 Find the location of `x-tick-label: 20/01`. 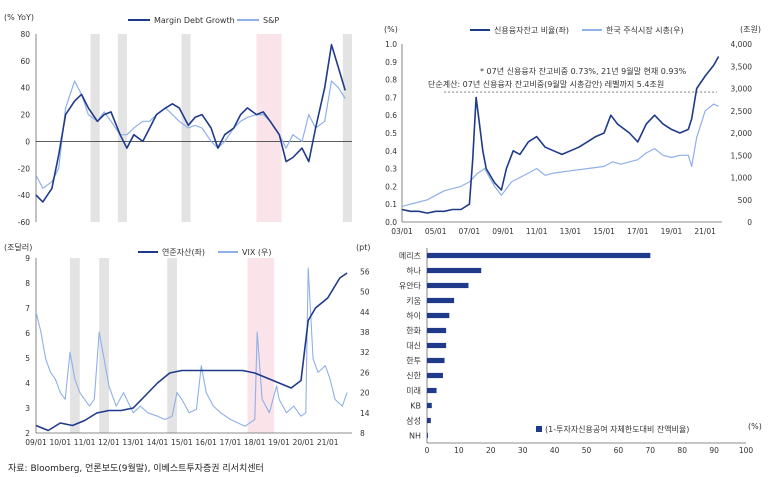

x-tick-label: 20/01 is located at coordinates (304, 442).